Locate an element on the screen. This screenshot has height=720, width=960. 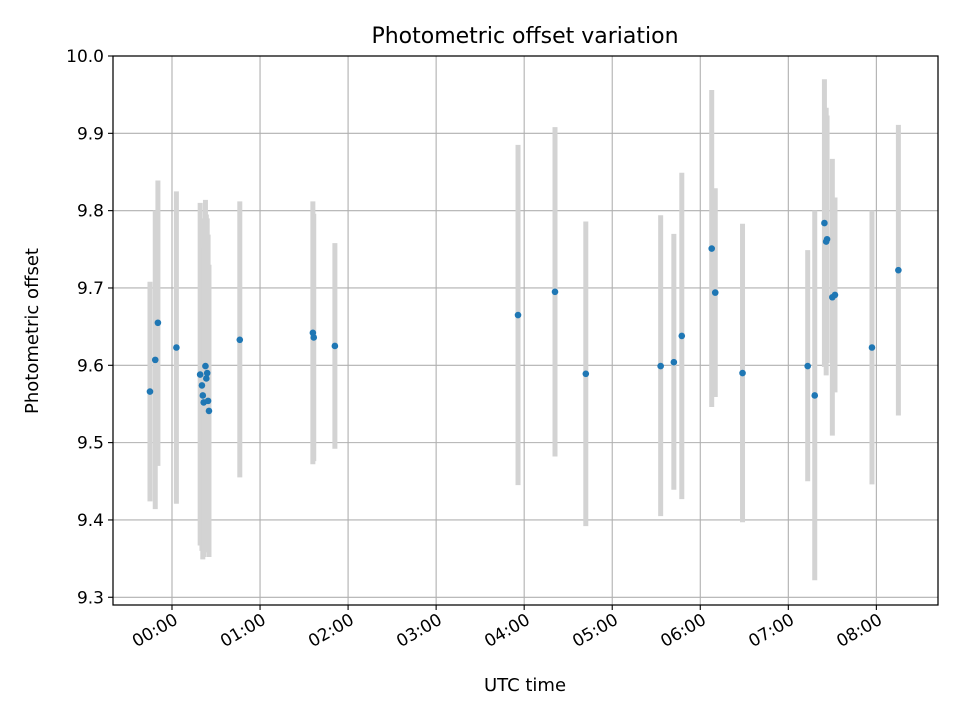
y-axis-label: Photometric offset is located at coordinates (32, 331).